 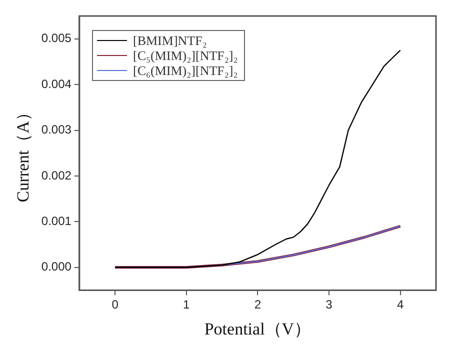 What do you see at coordinates (400, 305) in the screenshot?
I see `x-tick-label: 4` at bounding box center [400, 305].